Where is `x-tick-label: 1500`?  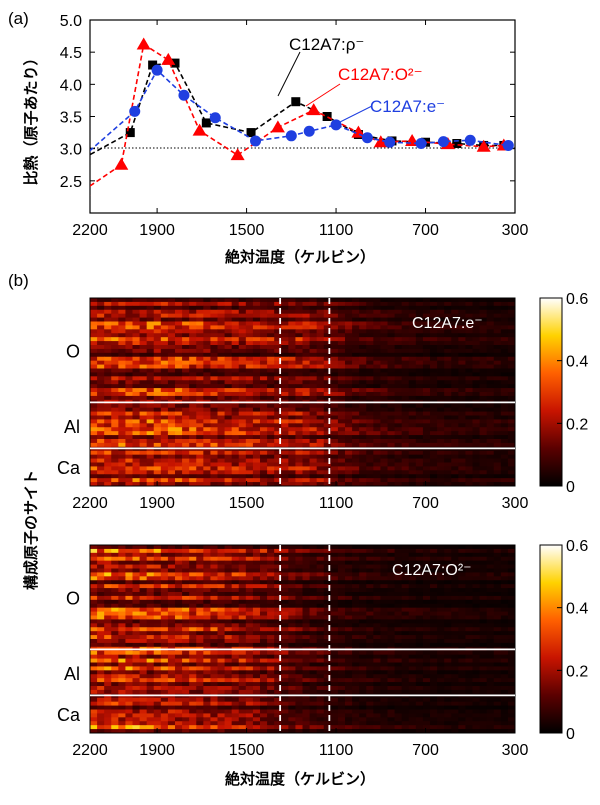 x-tick-label: 1500 is located at coordinates (247, 503).